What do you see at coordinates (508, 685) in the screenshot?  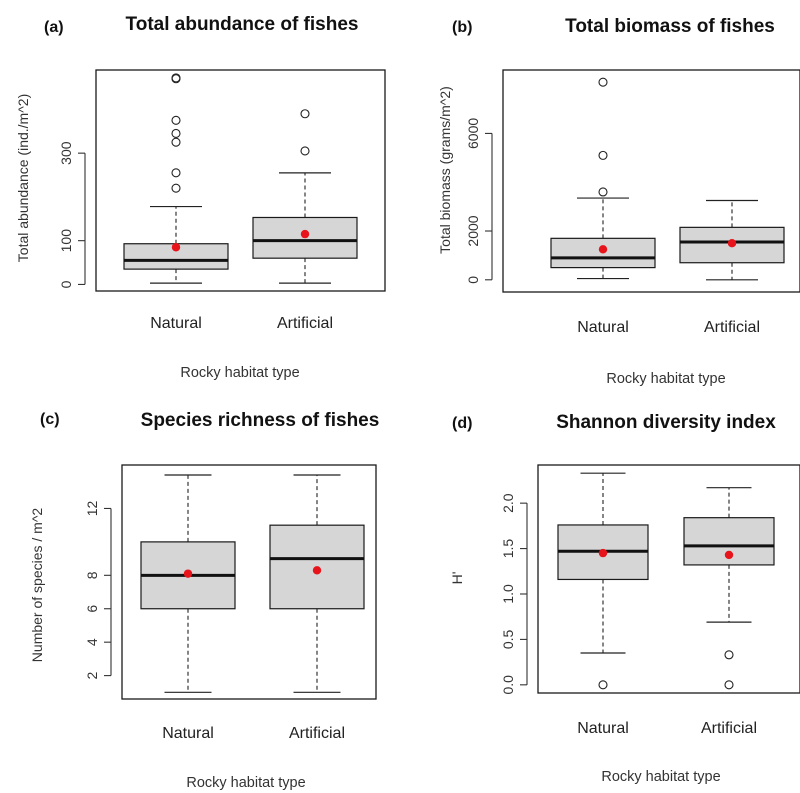 I see `panel-d-y-tick-label: 0.0` at bounding box center [508, 685].